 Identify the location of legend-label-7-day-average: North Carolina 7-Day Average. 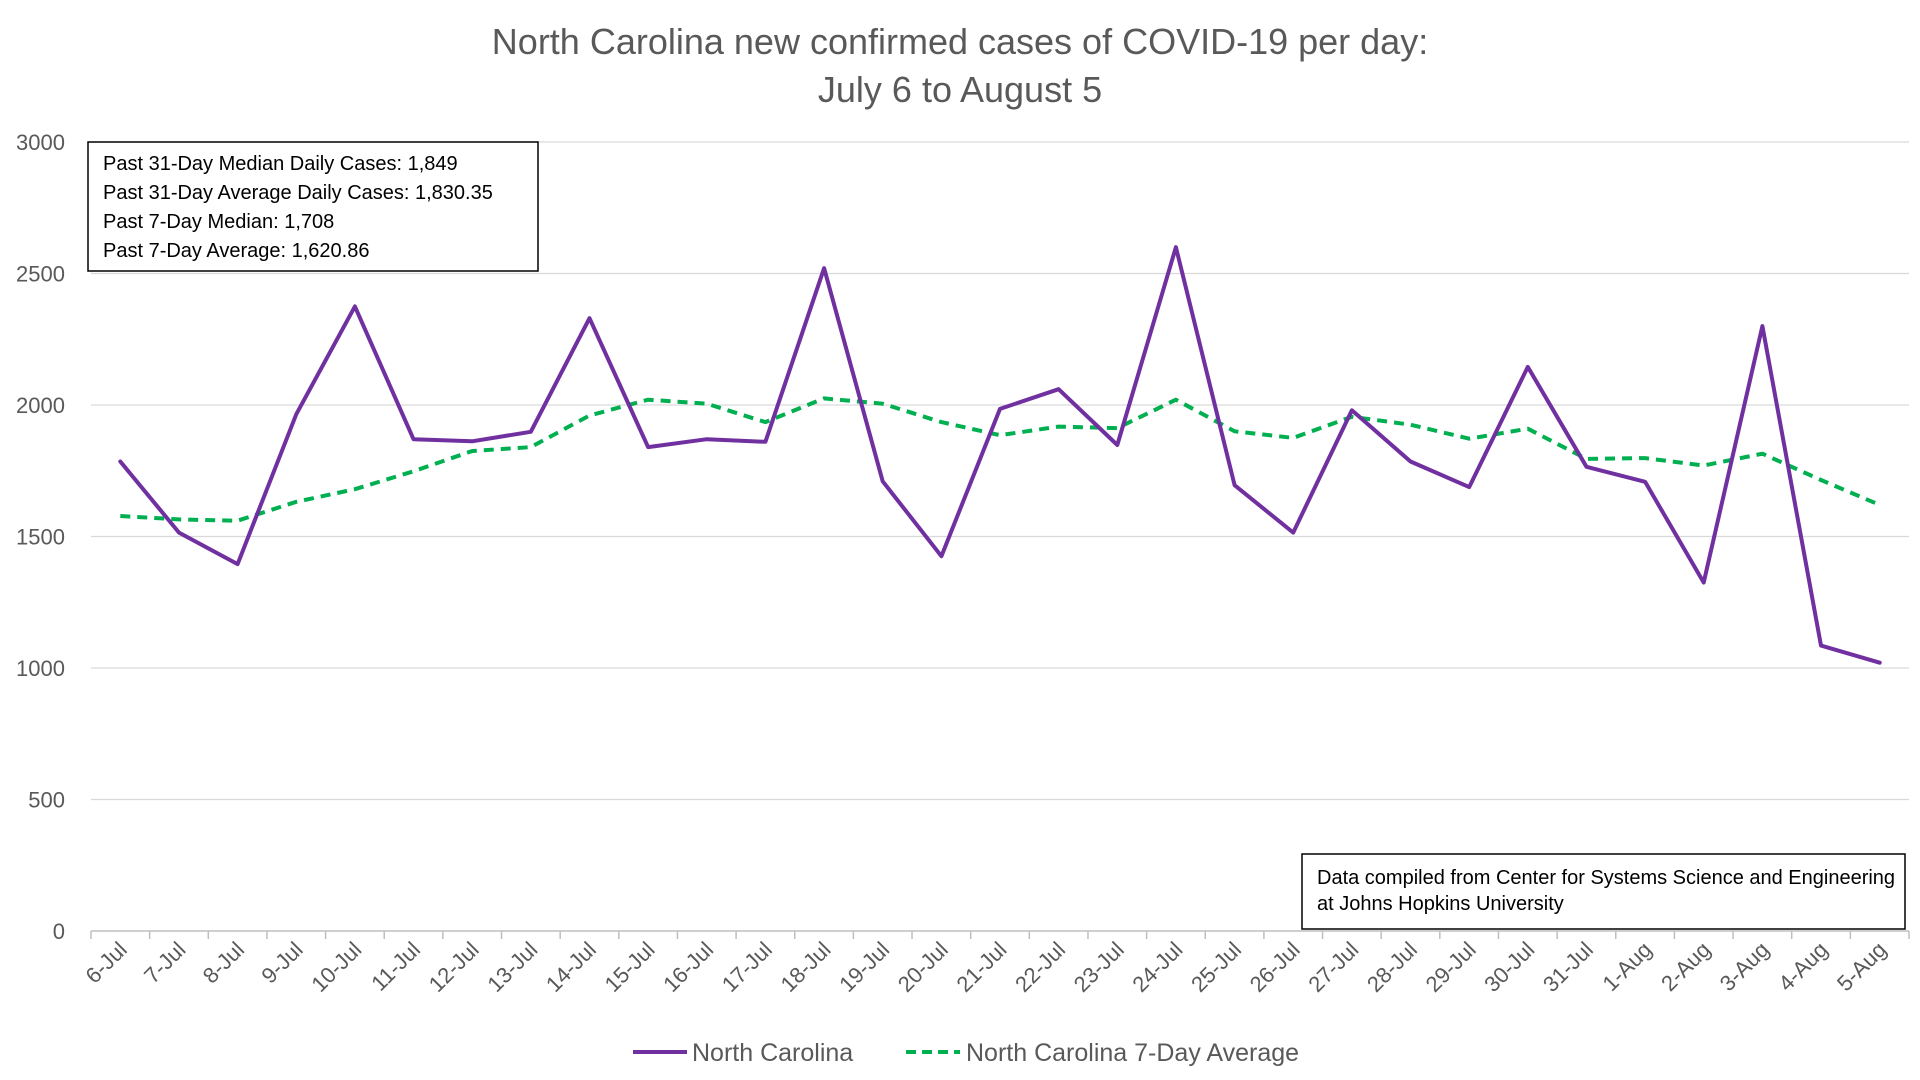
(1132, 1053).